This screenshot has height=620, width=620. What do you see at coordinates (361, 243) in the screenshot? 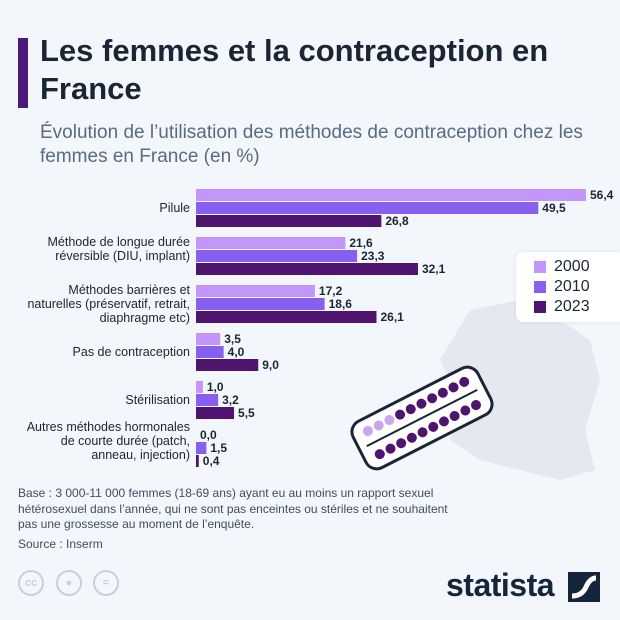
I see `data-label: 21,6` at bounding box center [361, 243].